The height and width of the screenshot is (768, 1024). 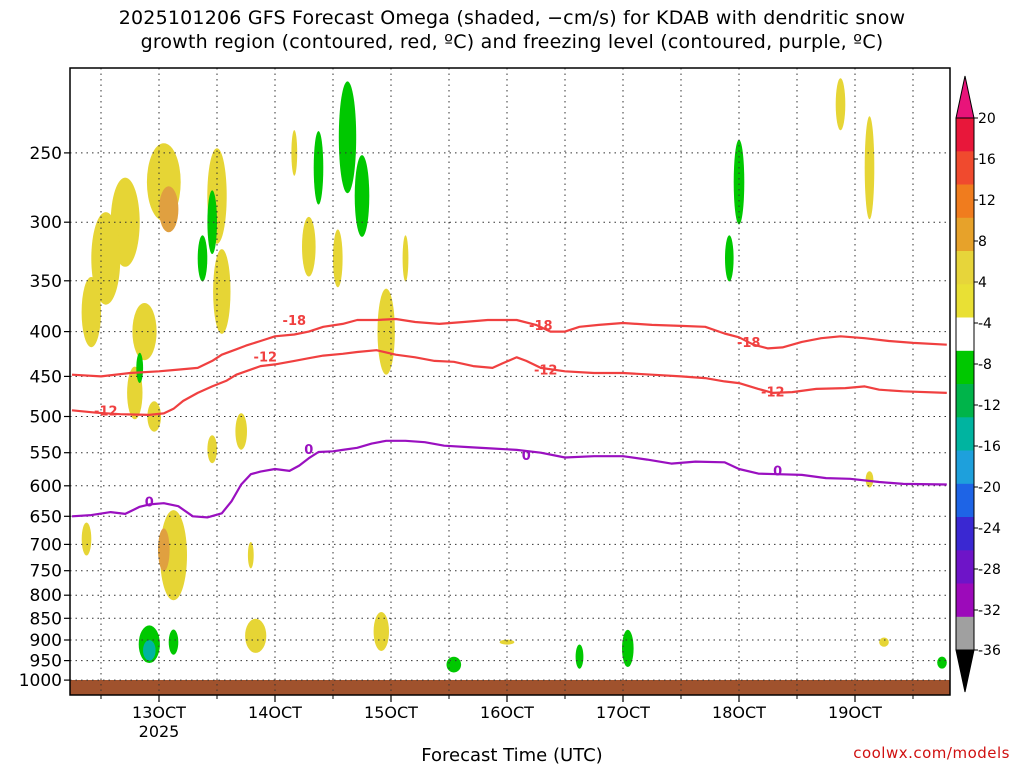 What do you see at coordinates (46, 377) in the screenshot?
I see `y-tick-label: 450` at bounding box center [46, 377].